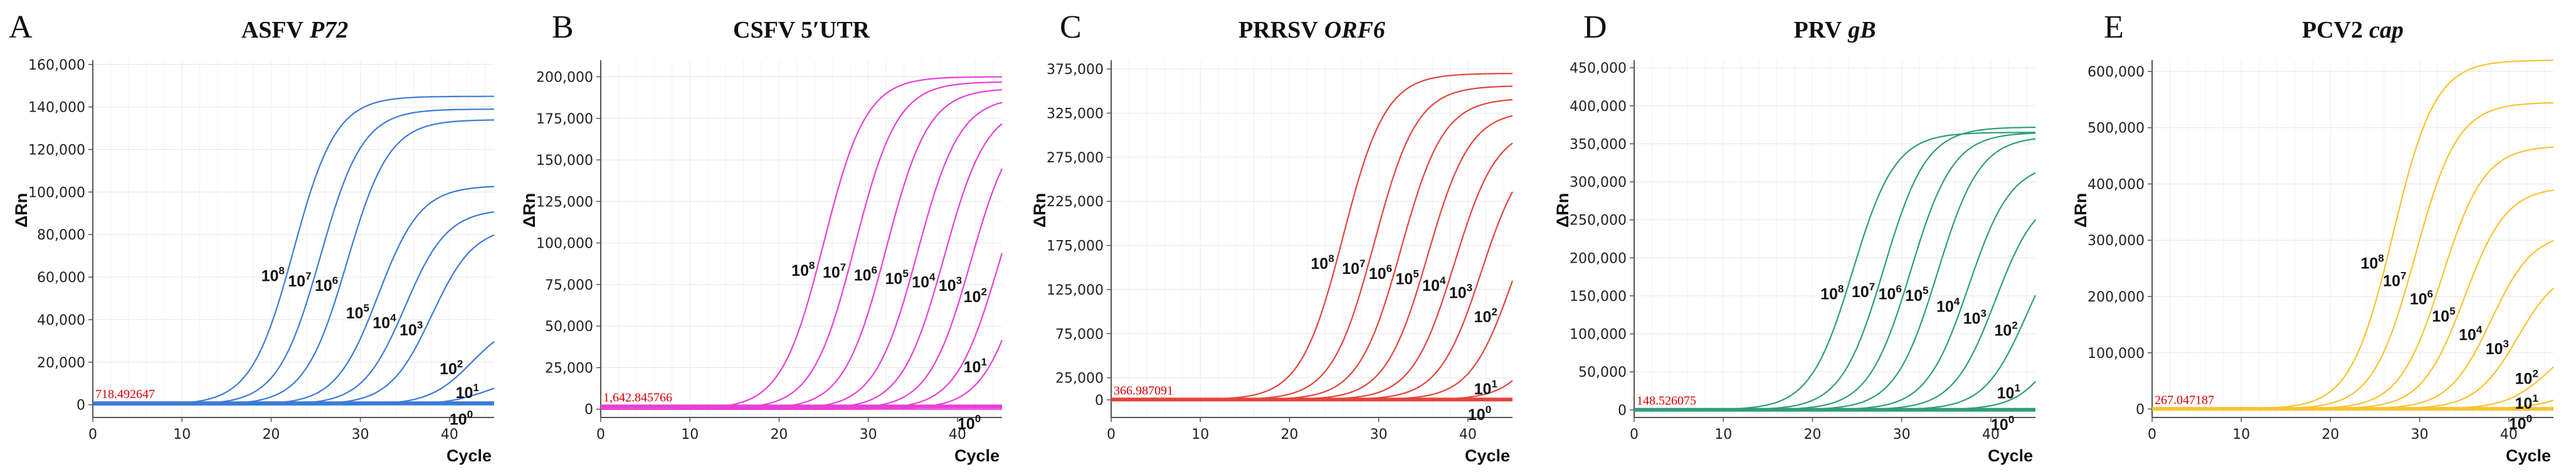  I want to click on y-tick-label: 375,000, so click(1075, 70).